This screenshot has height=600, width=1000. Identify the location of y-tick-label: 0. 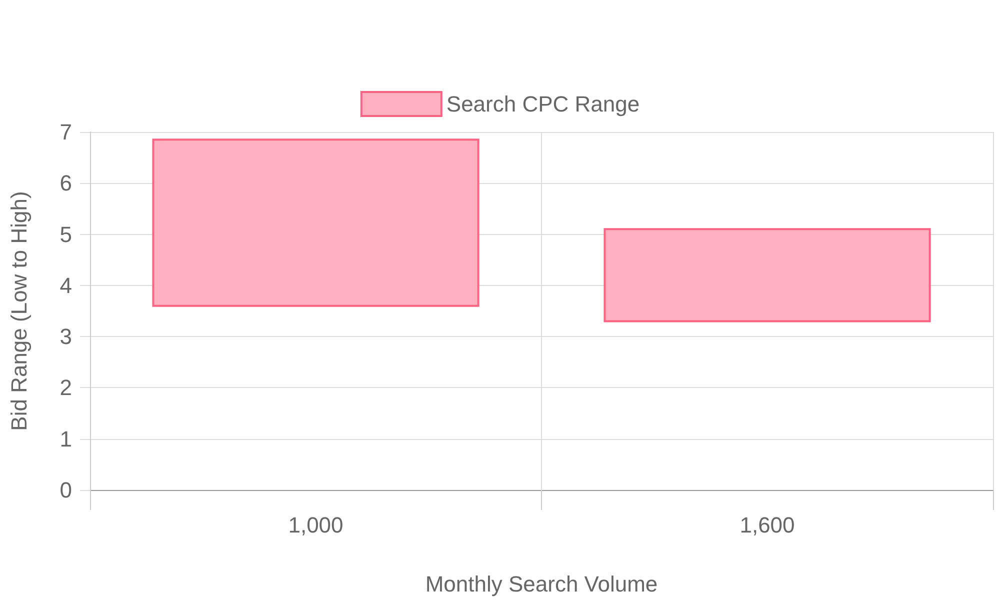
(66, 490).